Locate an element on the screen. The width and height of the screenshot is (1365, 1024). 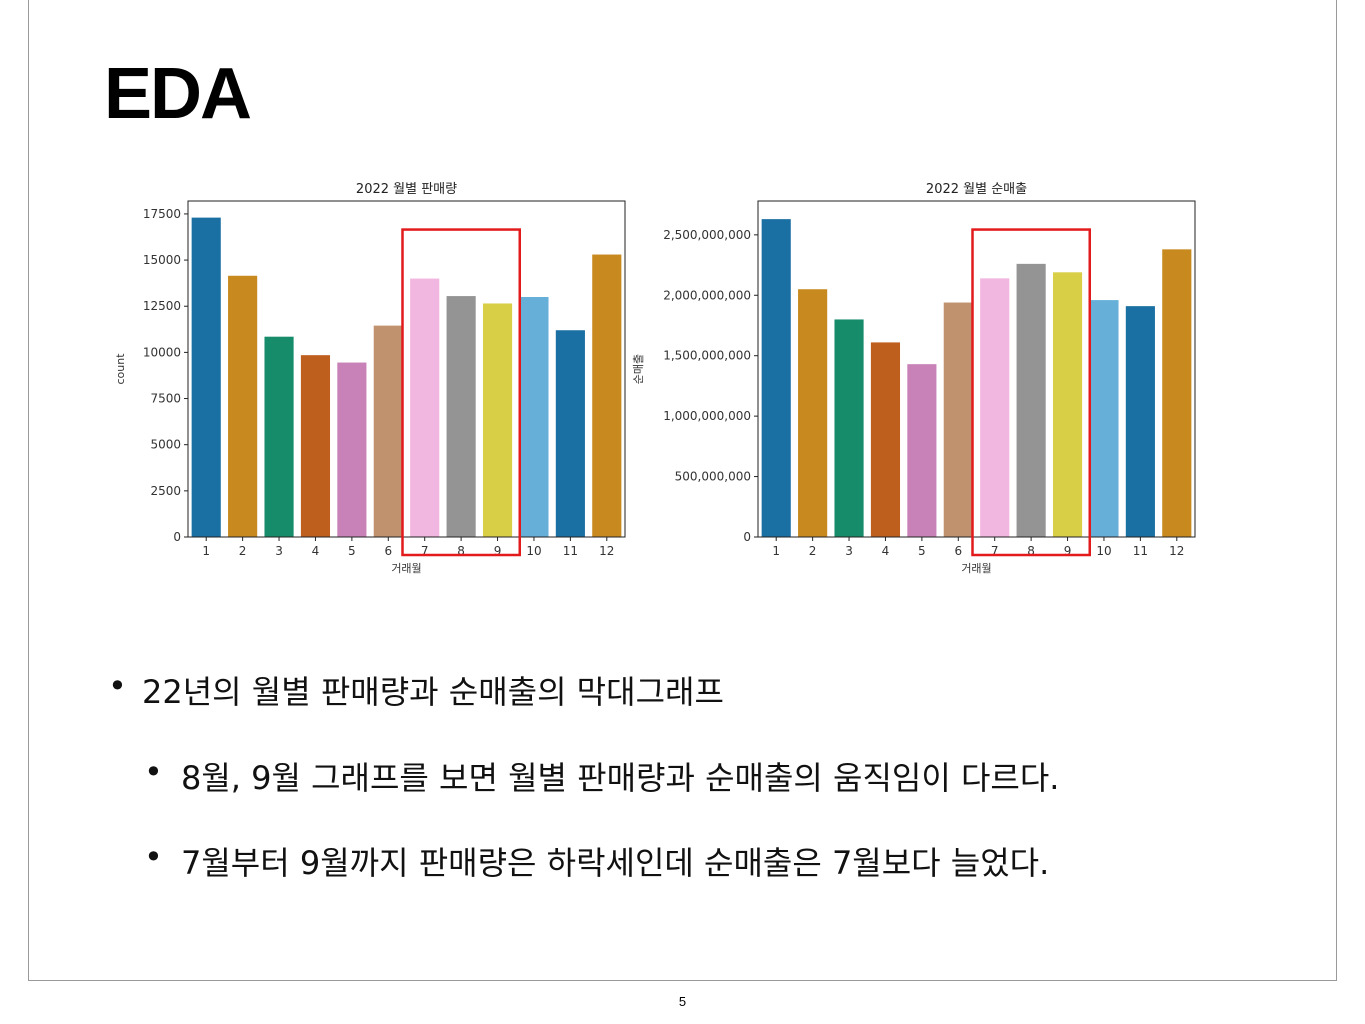
y-tick-label: 500,000,000 is located at coordinates (713, 477).